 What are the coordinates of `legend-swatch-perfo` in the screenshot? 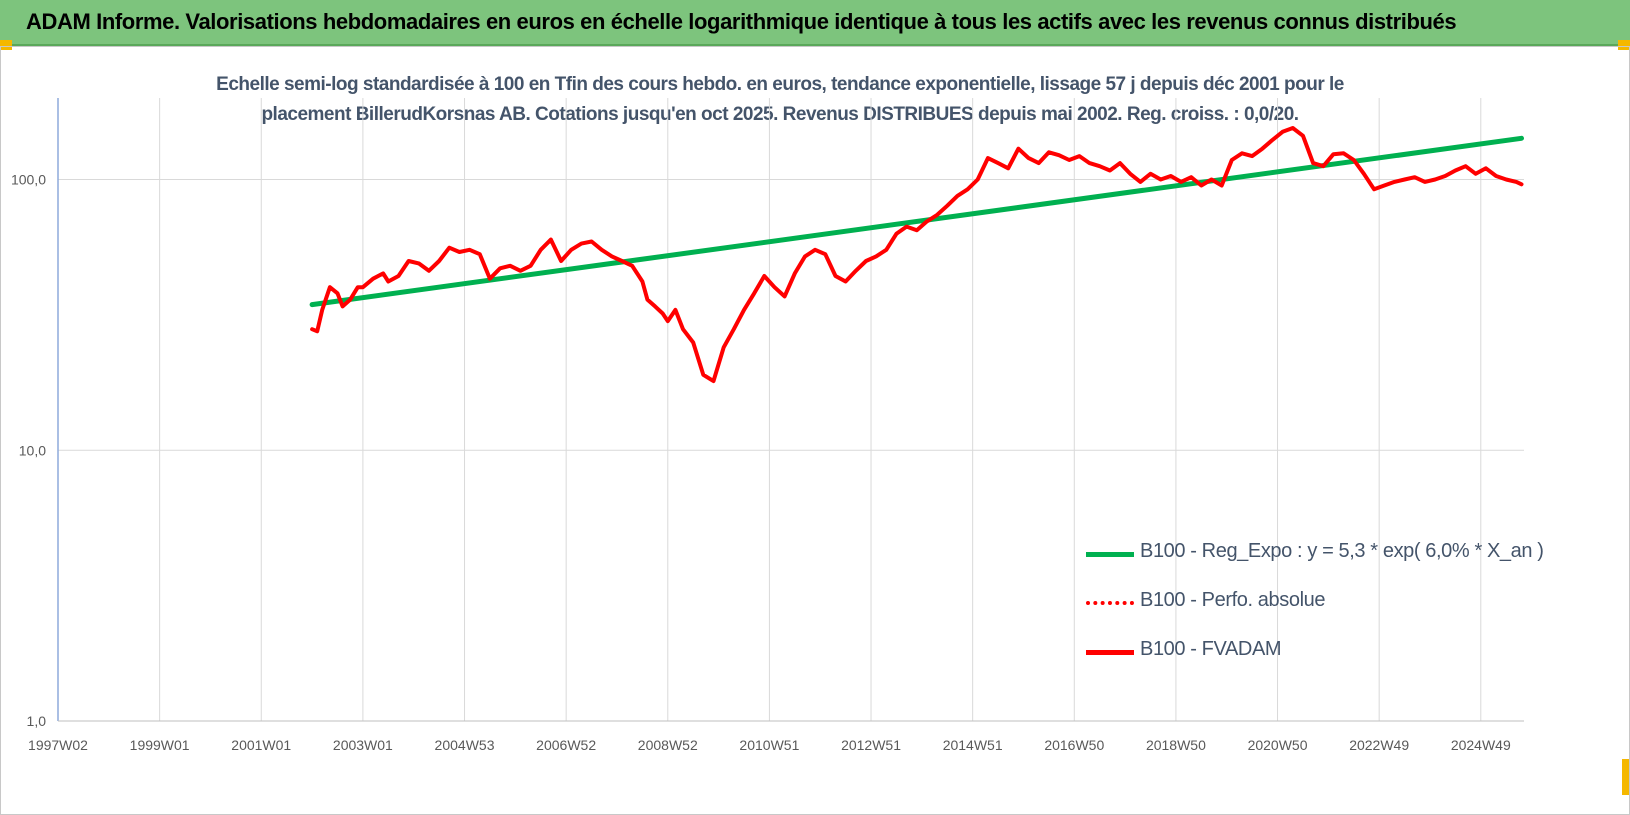 It's located at (1110, 603).